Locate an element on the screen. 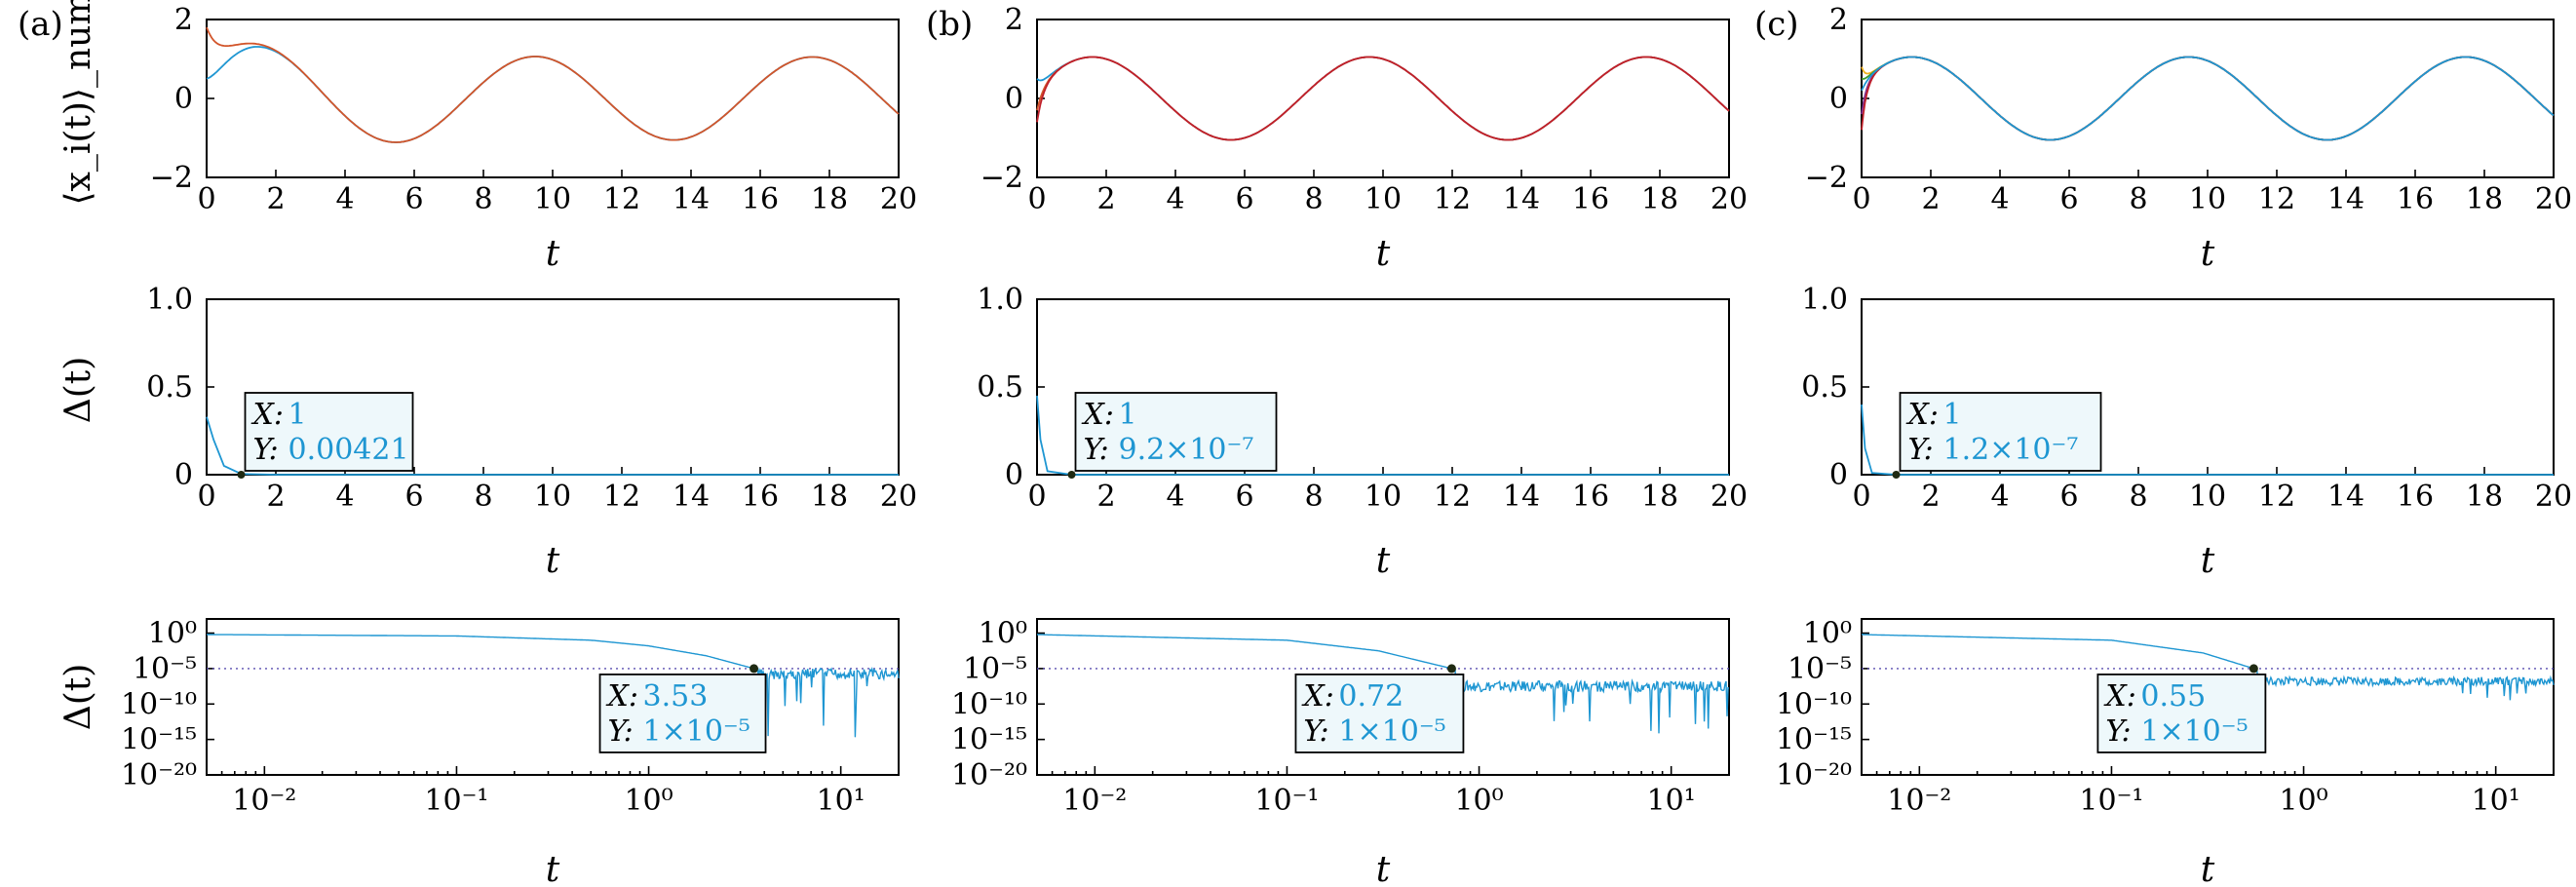 The height and width of the screenshot is (887, 2576). y-tick-label: 10⁻¹⁵ is located at coordinates (989, 740).